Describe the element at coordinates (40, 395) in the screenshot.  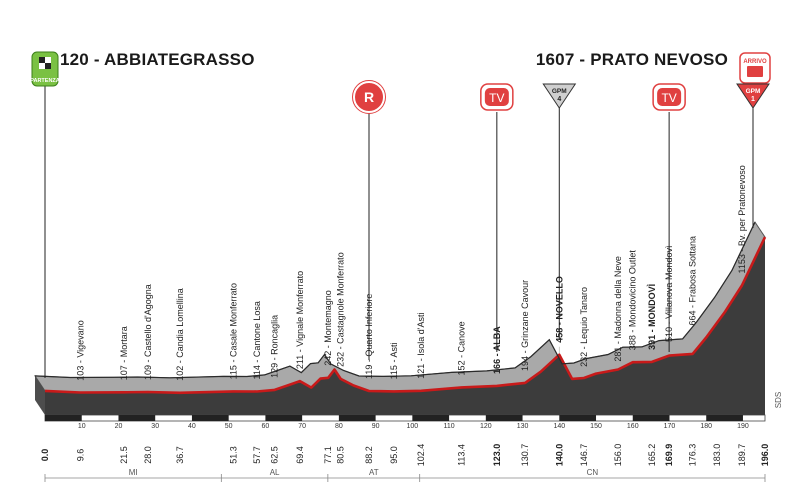
I see `profile-side` at that location.